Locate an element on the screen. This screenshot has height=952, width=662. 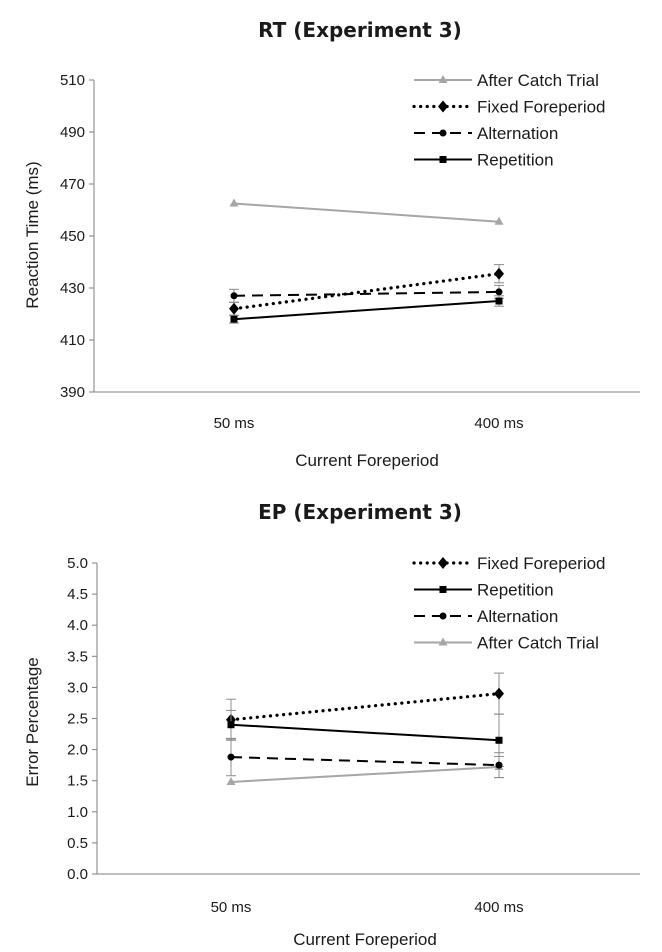
rt-series-repetition is located at coordinates (366, 309).